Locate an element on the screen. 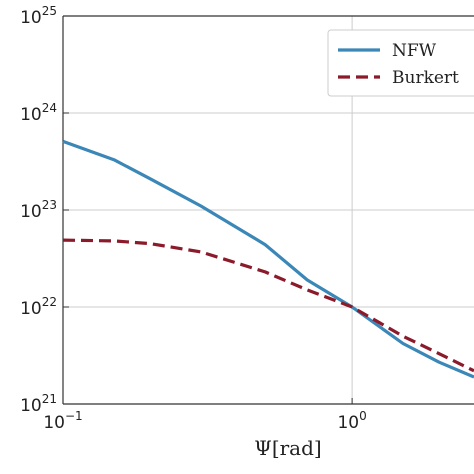 This screenshot has width=474, height=474. tick-label: 10²⁵ is located at coordinates (38, 16).